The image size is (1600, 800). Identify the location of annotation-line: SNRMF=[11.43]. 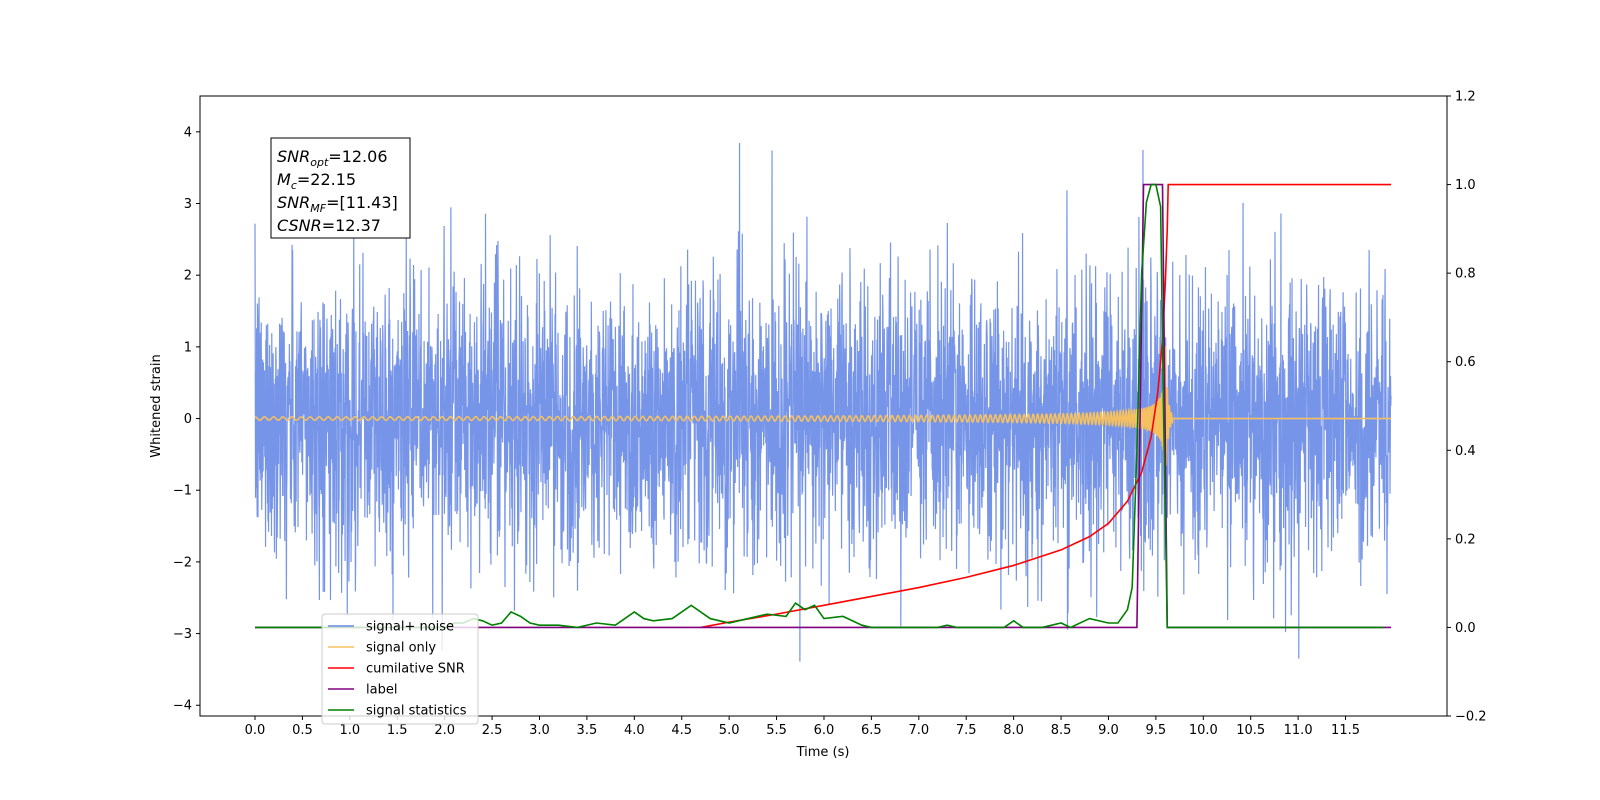
(337, 204).